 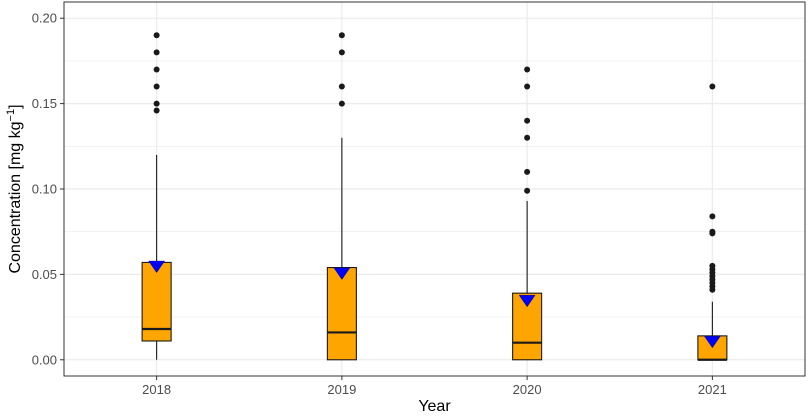 I want to click on x-tick-label: 2018, so click(x=156, y=389).